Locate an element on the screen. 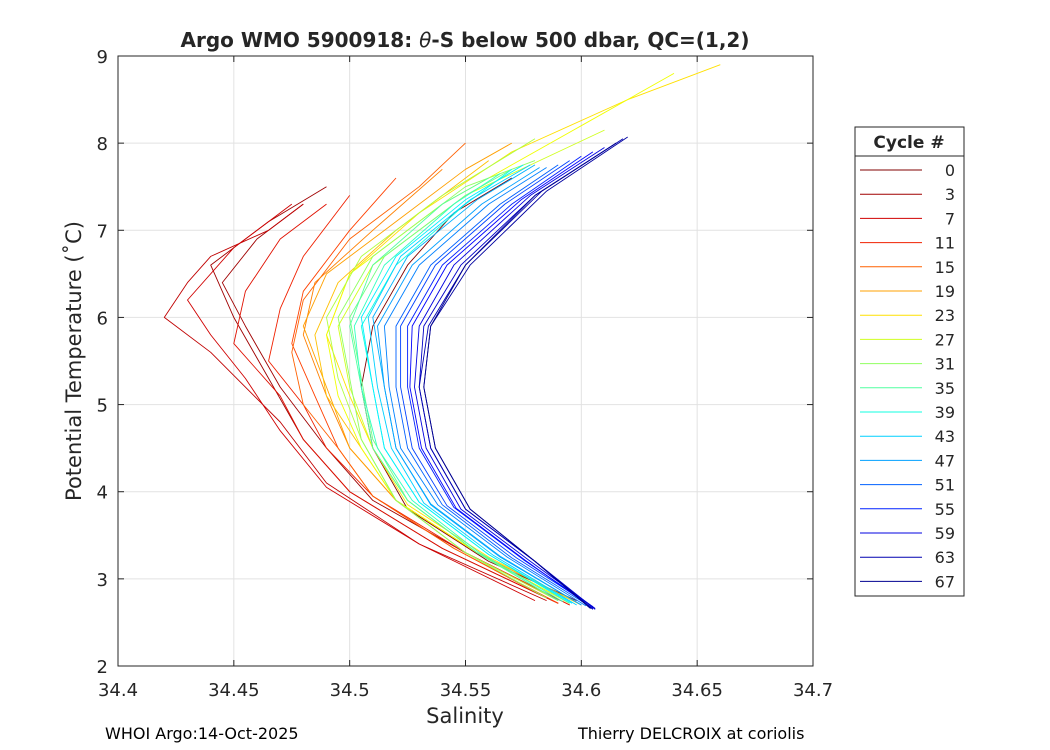 The image size is (1050, 750). legend-label: 31 is located at coordinates (945, 364).